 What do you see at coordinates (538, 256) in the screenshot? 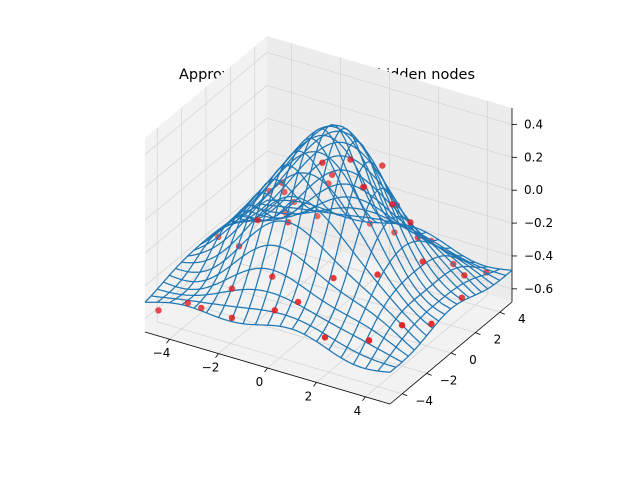
I see `z-tick-label: −0.4` at bounding box center [538, 256].